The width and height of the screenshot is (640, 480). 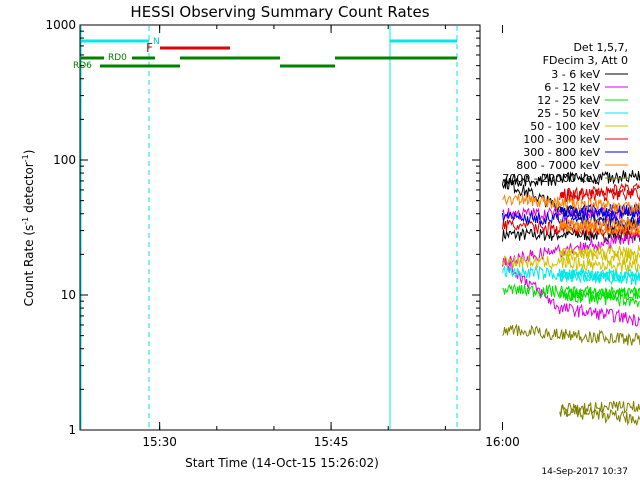 I want to click on legend-entry-label: 300 - 800 keV, so click(x=561, y=152).